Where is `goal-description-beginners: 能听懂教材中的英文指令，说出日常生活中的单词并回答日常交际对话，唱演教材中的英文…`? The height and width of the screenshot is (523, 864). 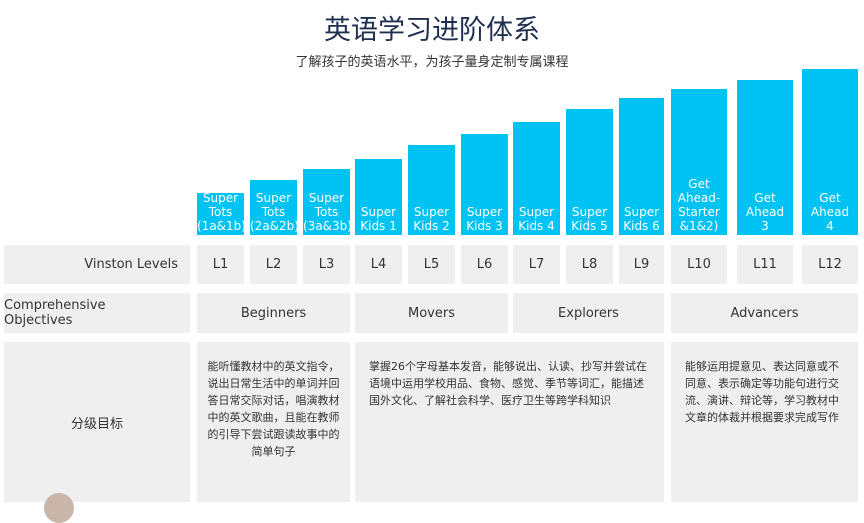
goal-description-beginners: 能听懂教材中的英文指令，说出日常生活中的单词并回答日常交际对话，唱演教材中的英文… is located at coordinates (273, 422).